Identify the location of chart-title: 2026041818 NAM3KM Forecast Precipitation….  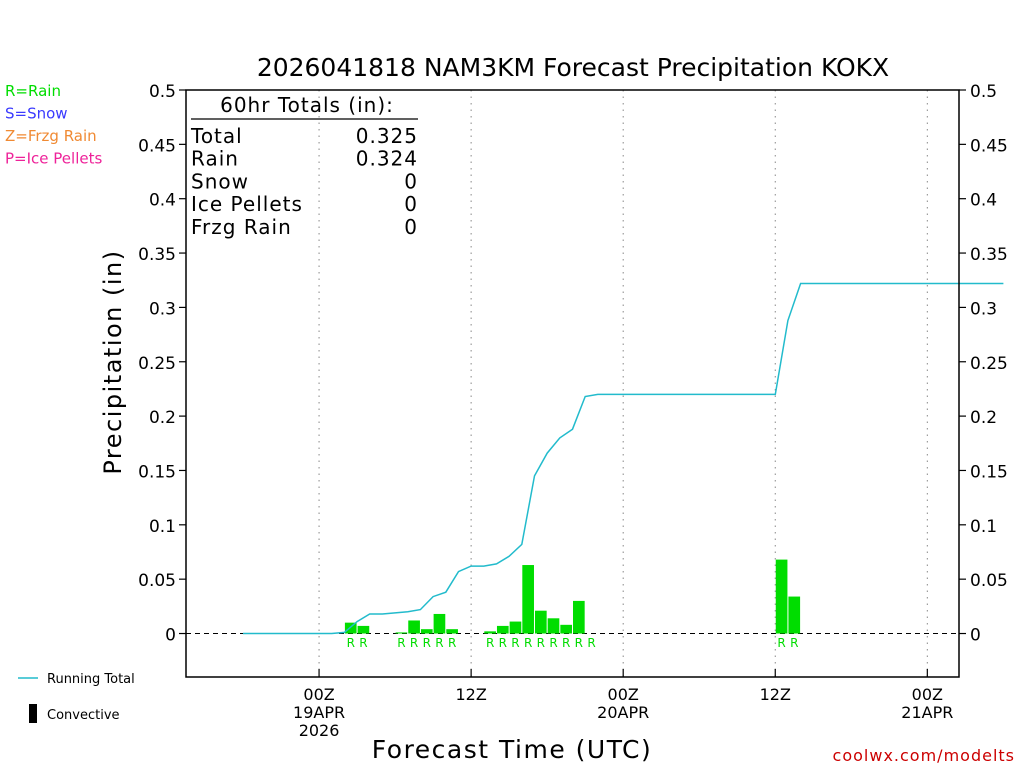
(573, 67).